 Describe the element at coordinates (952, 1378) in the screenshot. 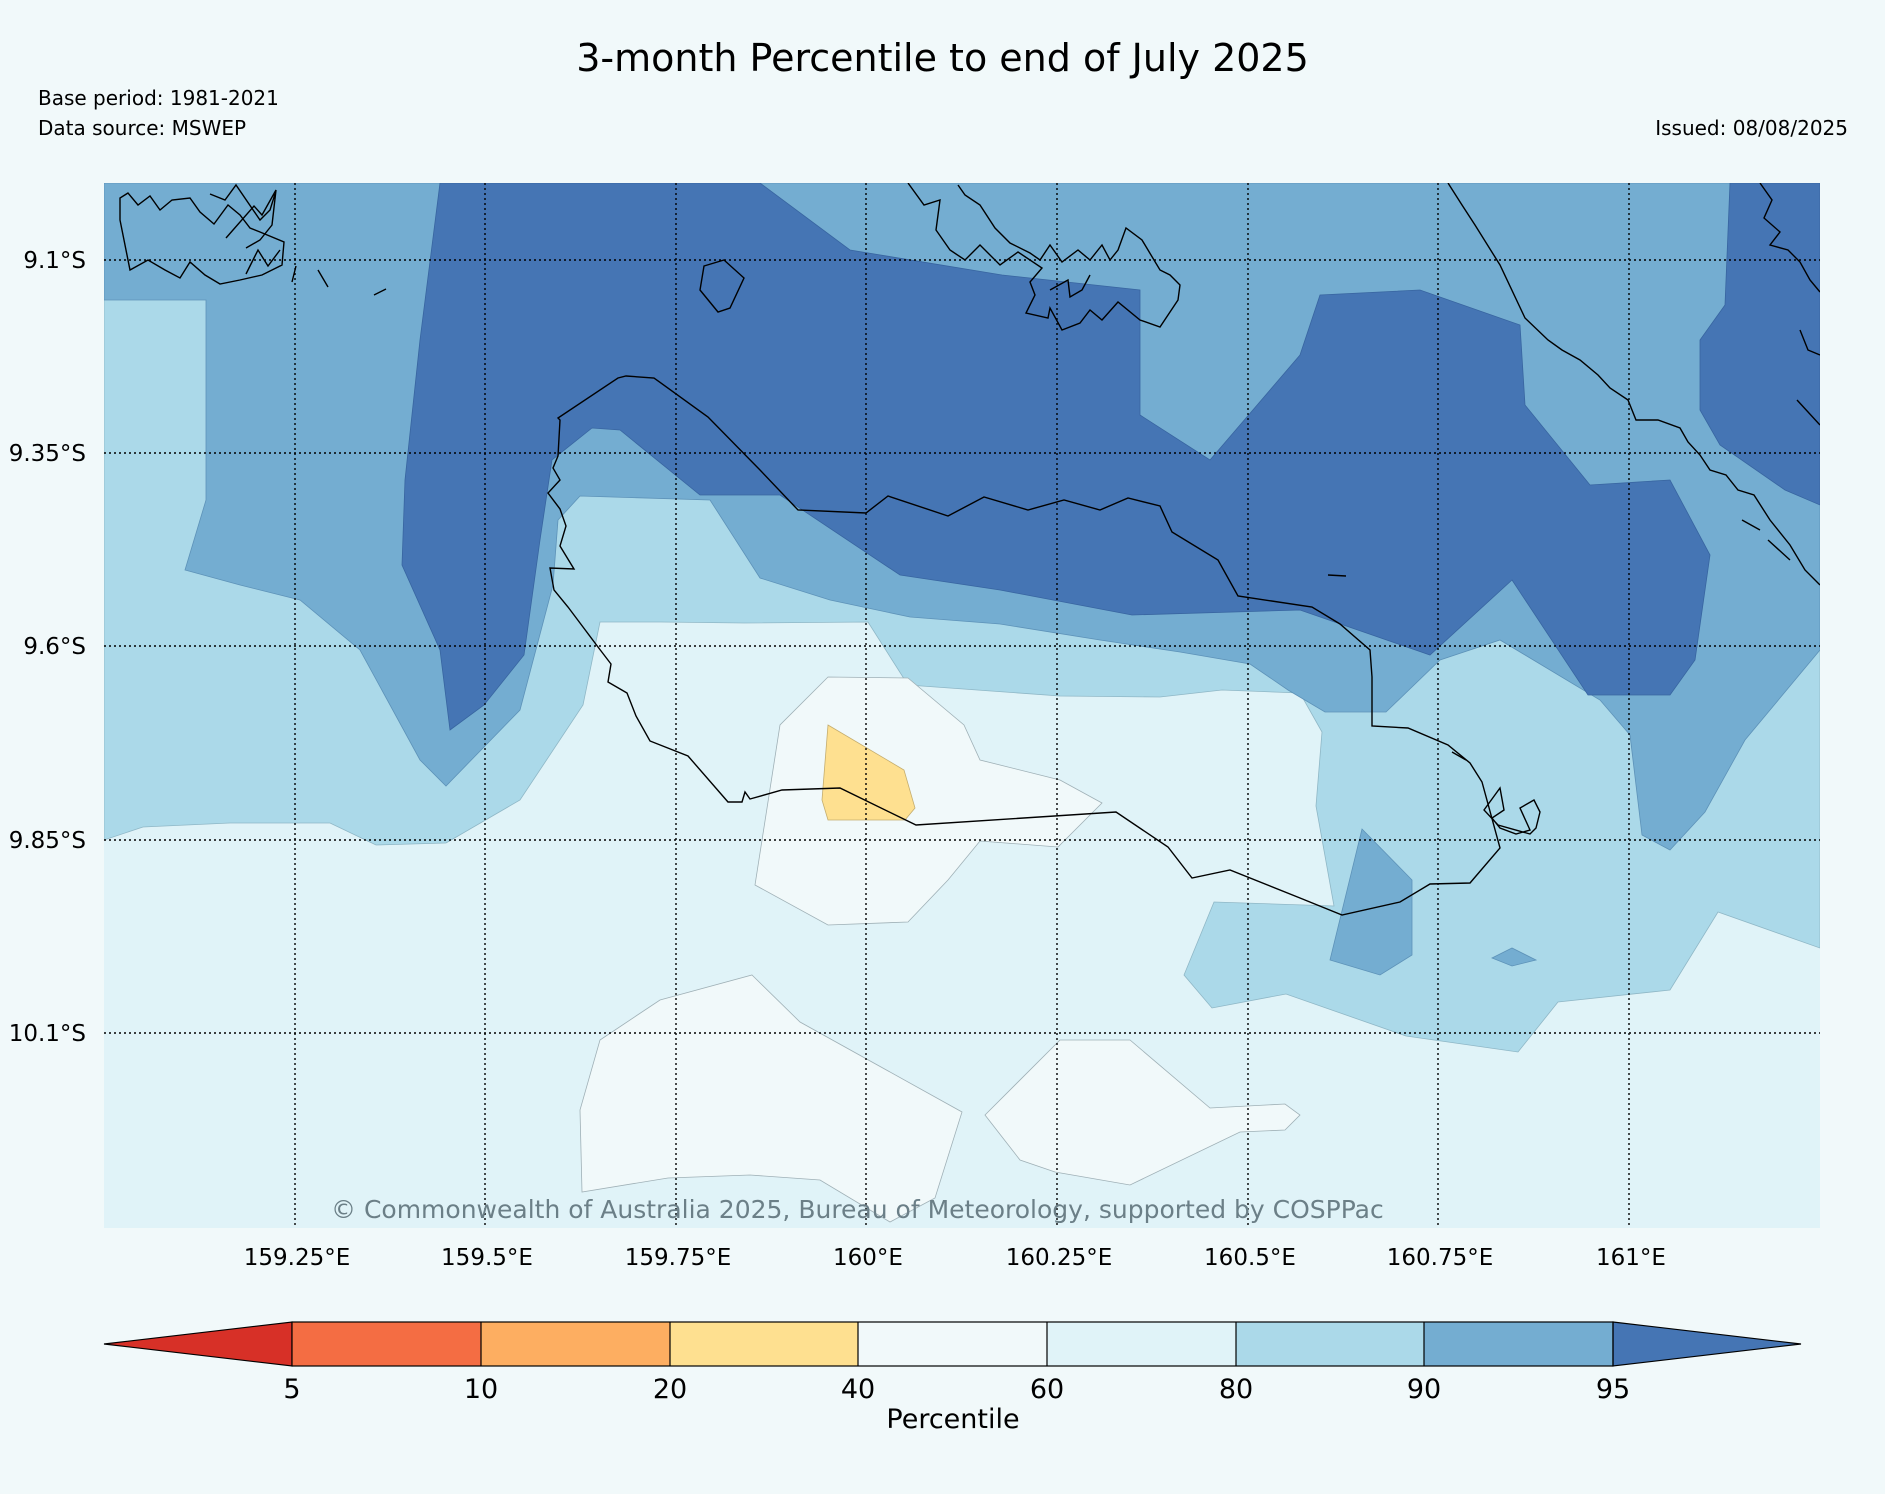

I see `colorbar: 5 10 20 40 60 80 90 95 Percentile` at that location.